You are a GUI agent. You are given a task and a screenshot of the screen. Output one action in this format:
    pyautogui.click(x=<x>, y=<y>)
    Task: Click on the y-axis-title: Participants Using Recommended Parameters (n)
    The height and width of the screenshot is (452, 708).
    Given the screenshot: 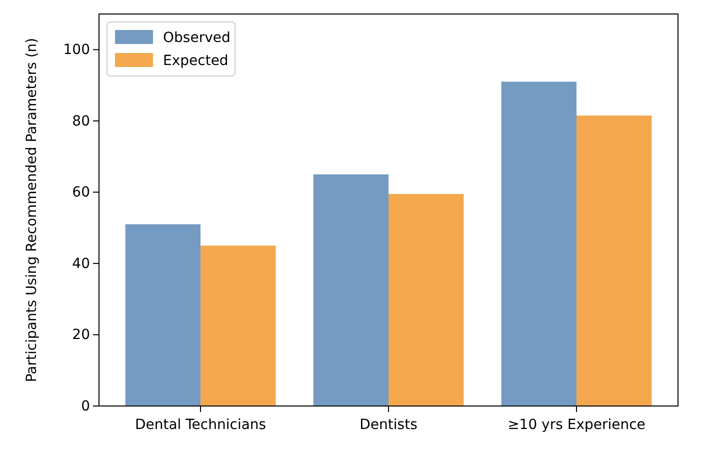 What is the action you would take?
    pyautogui.click(x=32, y=210)
    